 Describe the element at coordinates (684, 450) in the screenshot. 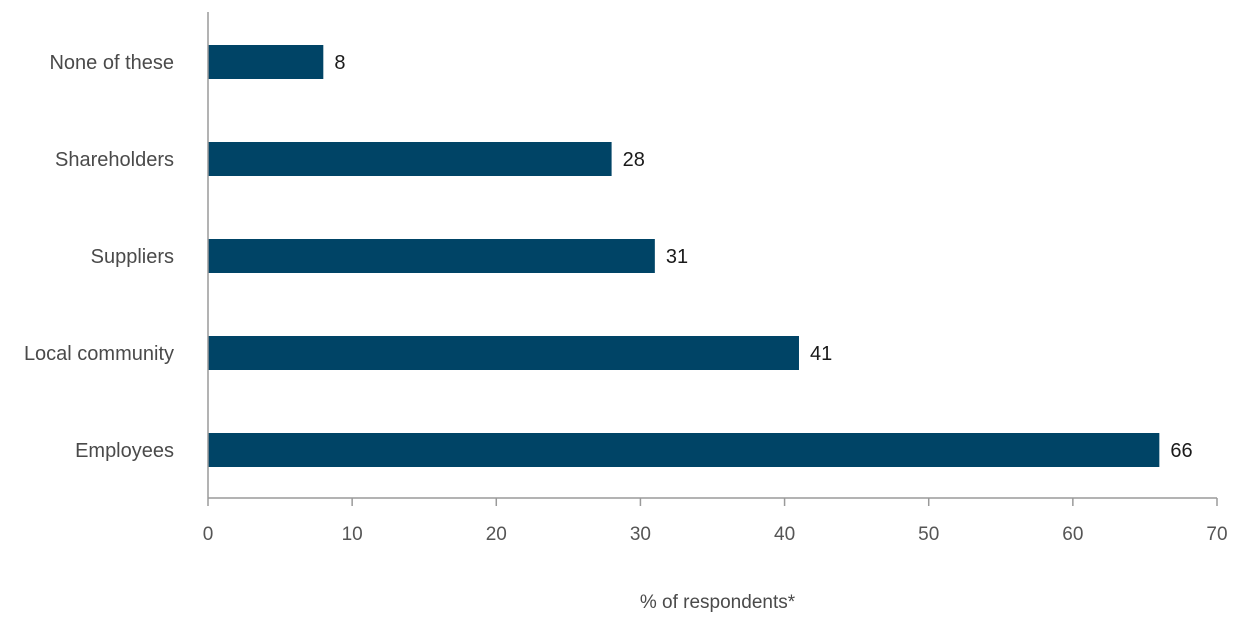

I see `bar-employees` at that location.